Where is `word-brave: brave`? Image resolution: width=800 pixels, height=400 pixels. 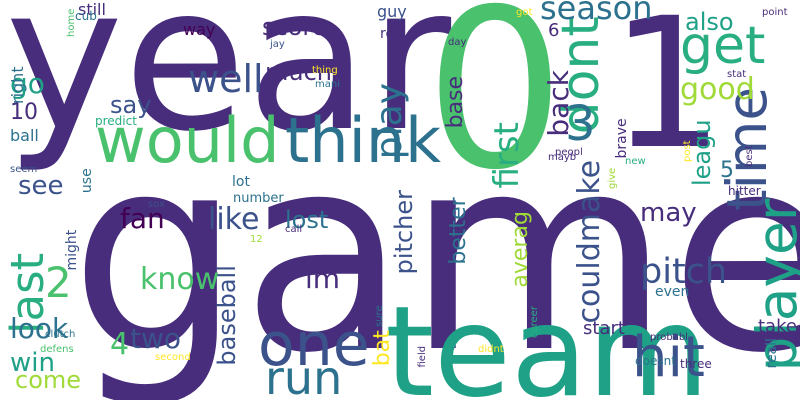 word-brave: brave is located at coordinates (622, 138).